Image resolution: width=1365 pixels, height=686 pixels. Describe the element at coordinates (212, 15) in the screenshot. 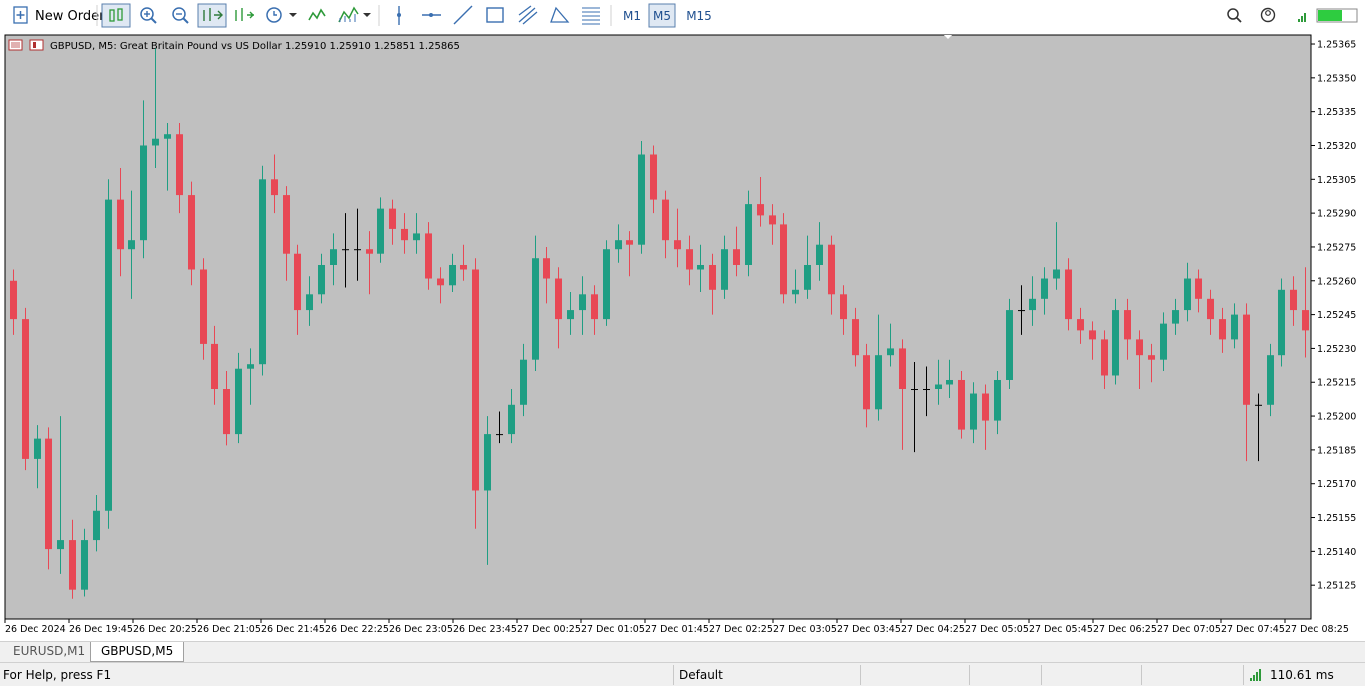

I see `autoscroll-button` at that location.